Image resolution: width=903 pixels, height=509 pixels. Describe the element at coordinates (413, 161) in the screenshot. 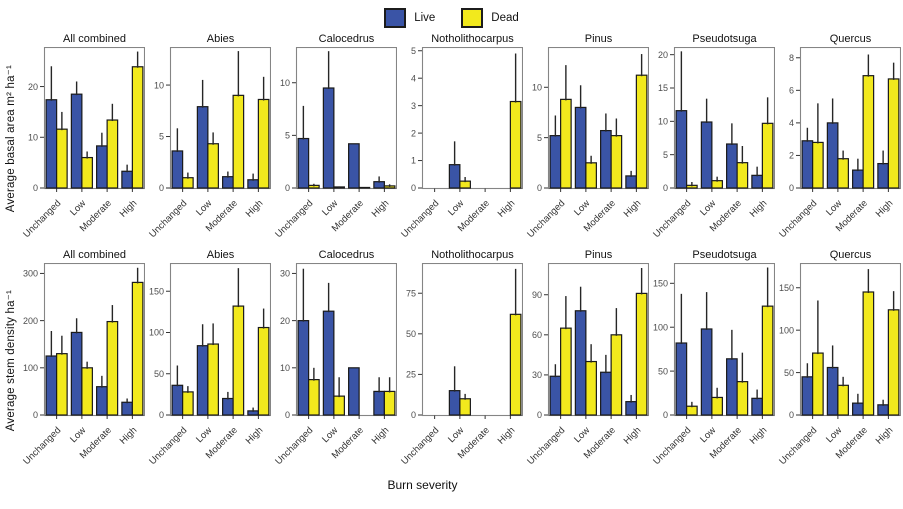

I see `y-tick-label: 1` at that location.